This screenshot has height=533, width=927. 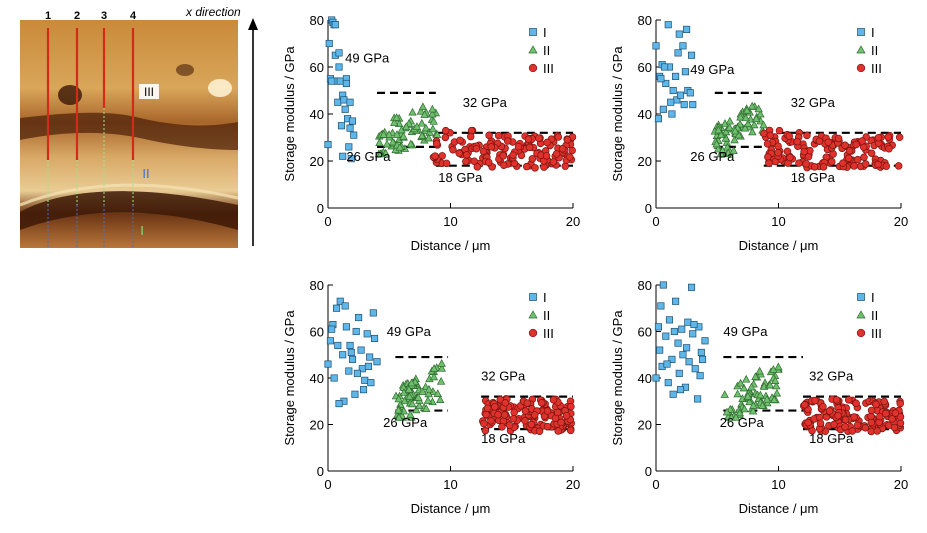 I want to click on afm-arc-boundary, so click(x=129, y=210).